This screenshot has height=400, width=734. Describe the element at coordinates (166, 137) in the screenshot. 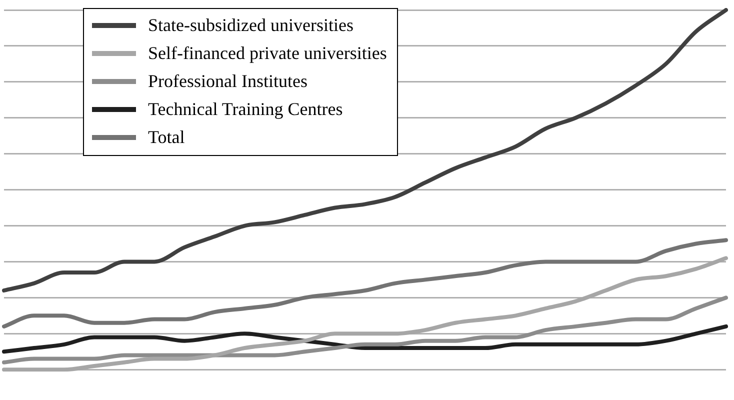

I see `legend-label: Total` at that location.